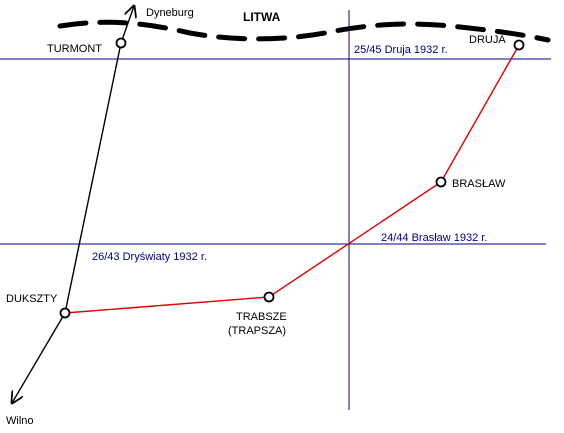 Image resolution: width=564 pixels, height=433 pixels. I want to click on town-label-dukszty: DUKSZTY, so click(32, 299).